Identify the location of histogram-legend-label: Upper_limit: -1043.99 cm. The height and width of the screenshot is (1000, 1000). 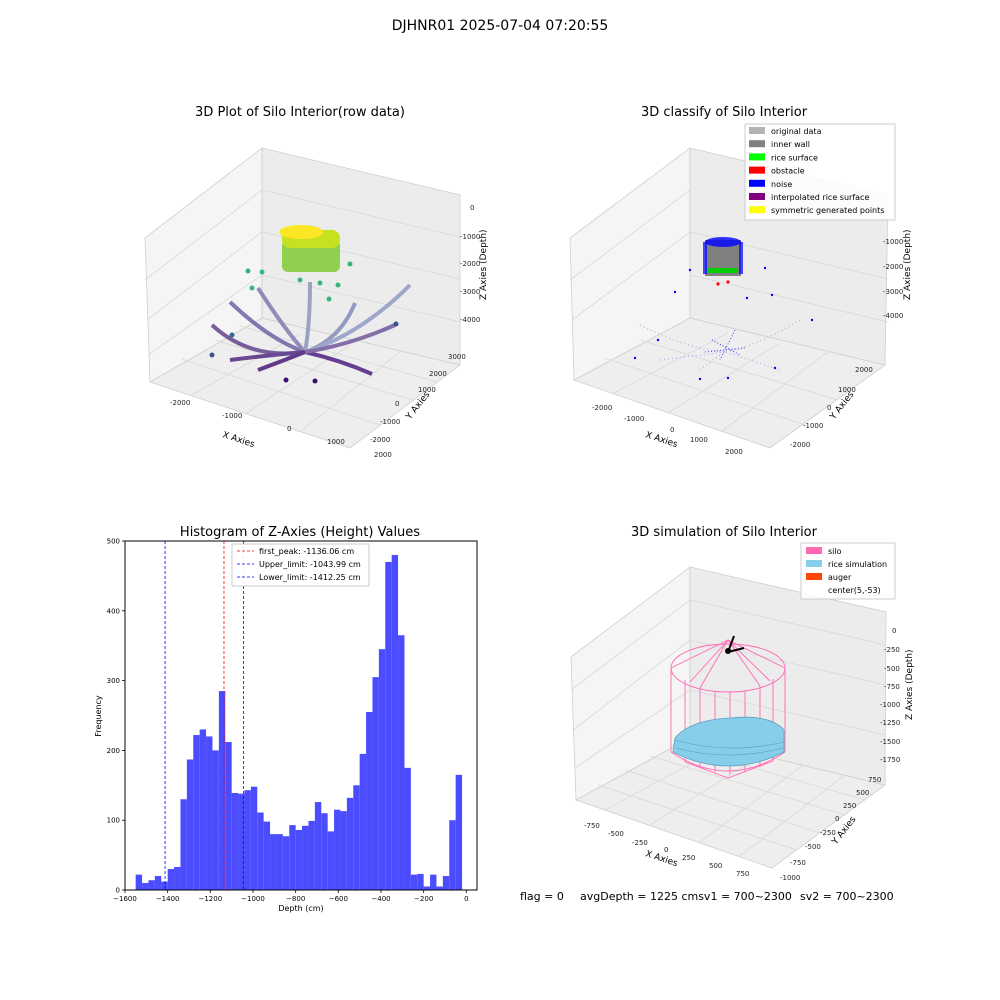
(310, 564).